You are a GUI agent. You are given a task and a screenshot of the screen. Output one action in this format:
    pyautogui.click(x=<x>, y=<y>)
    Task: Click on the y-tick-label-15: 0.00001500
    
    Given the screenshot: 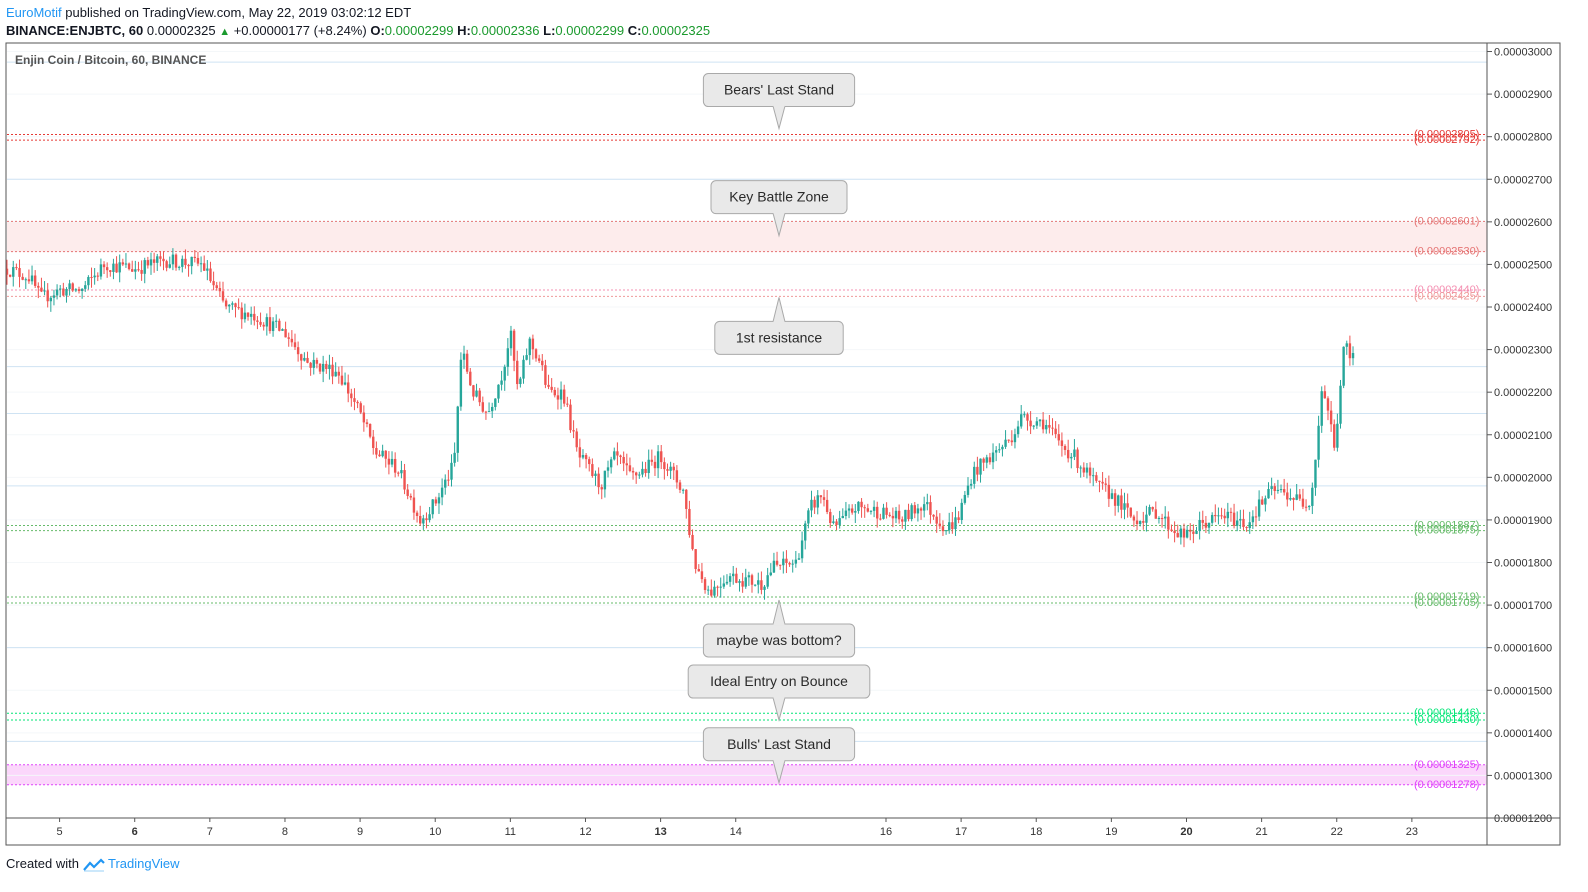 What is the action you would take?
    pyautogui.click(x=1523, y=691)
    